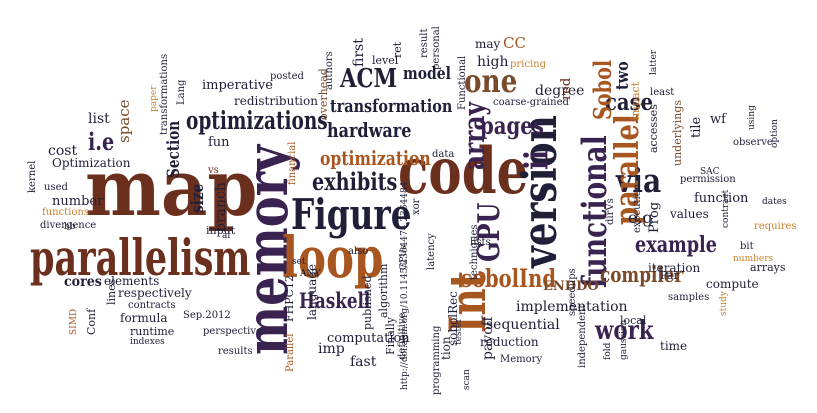 This screenshot has height=413, width=817. Describe the element at coordinates (639, 180) in the screenshot. I see `word: via` at that location.